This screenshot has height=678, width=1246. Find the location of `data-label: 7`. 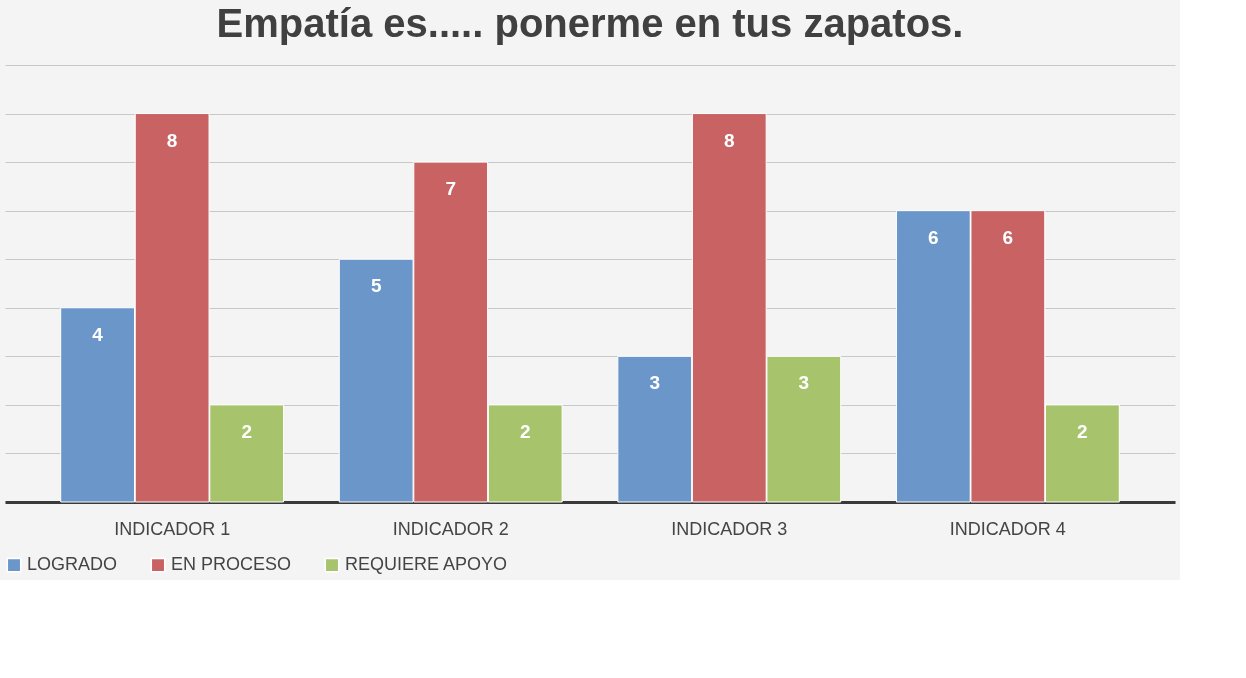

data-label: 7 is located at coordinates (450, 189).